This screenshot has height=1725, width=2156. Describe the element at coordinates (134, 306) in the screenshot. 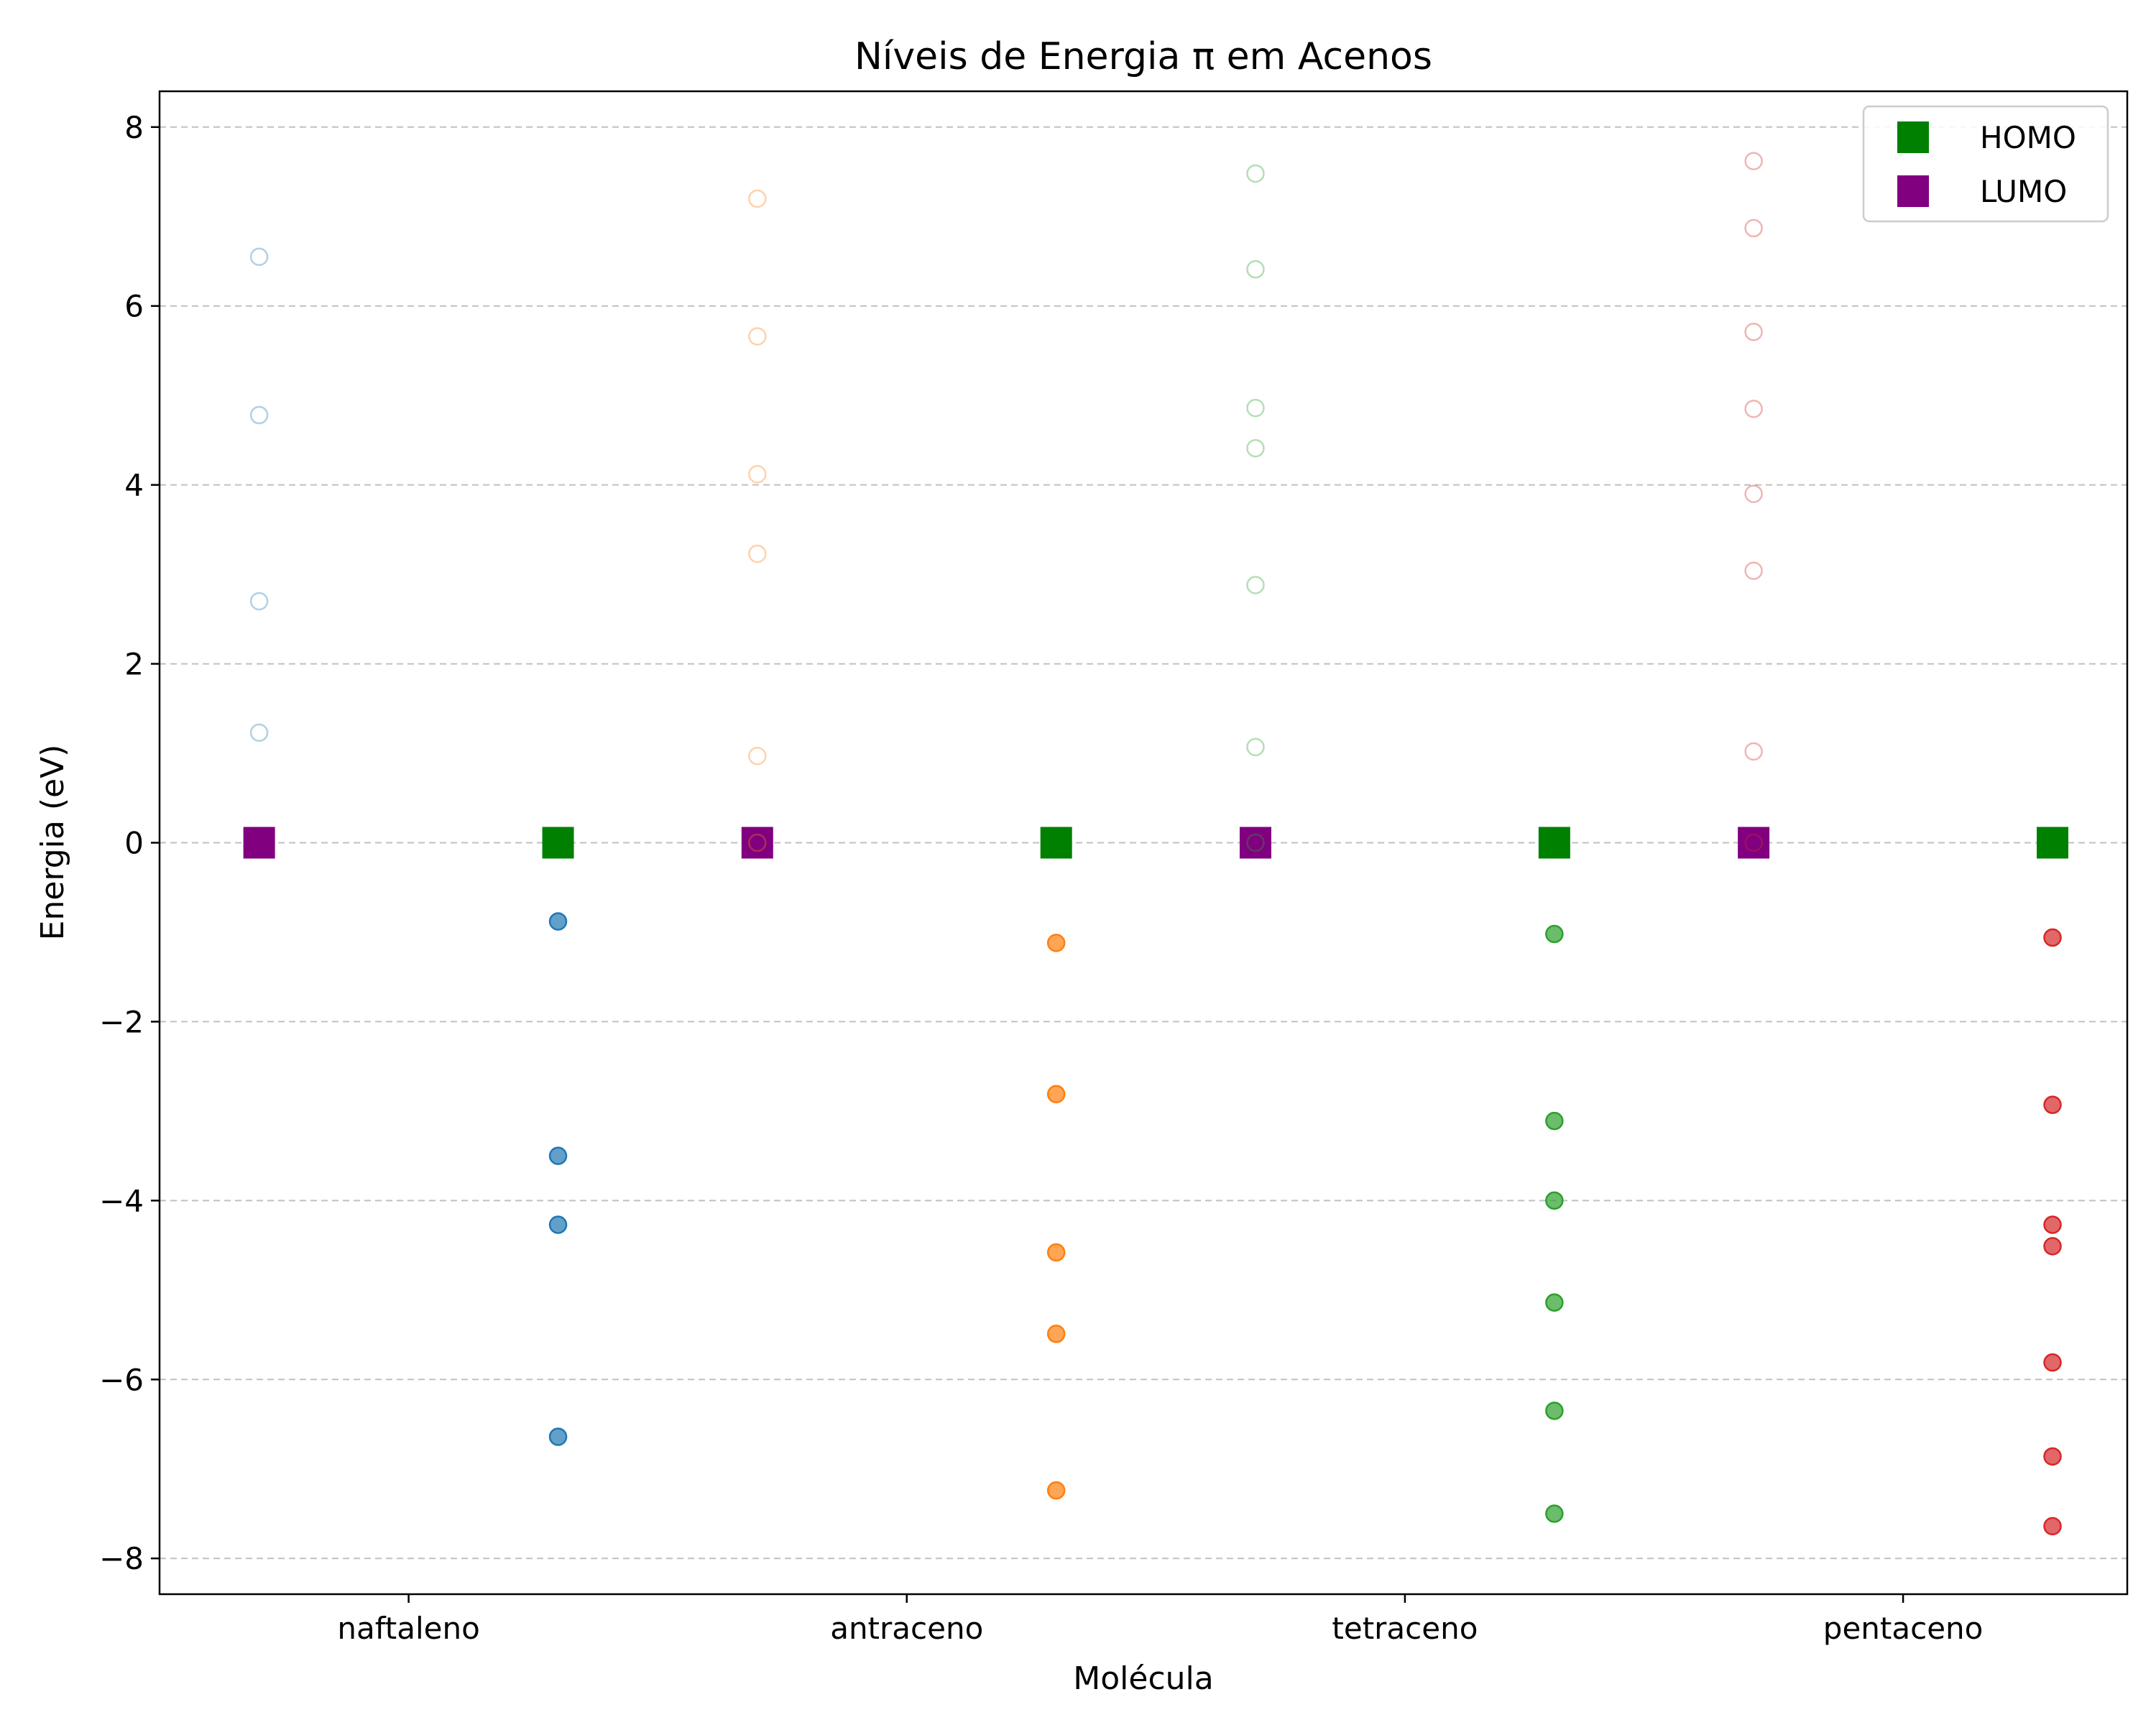

I see `y-tick-label: 6` at that location.